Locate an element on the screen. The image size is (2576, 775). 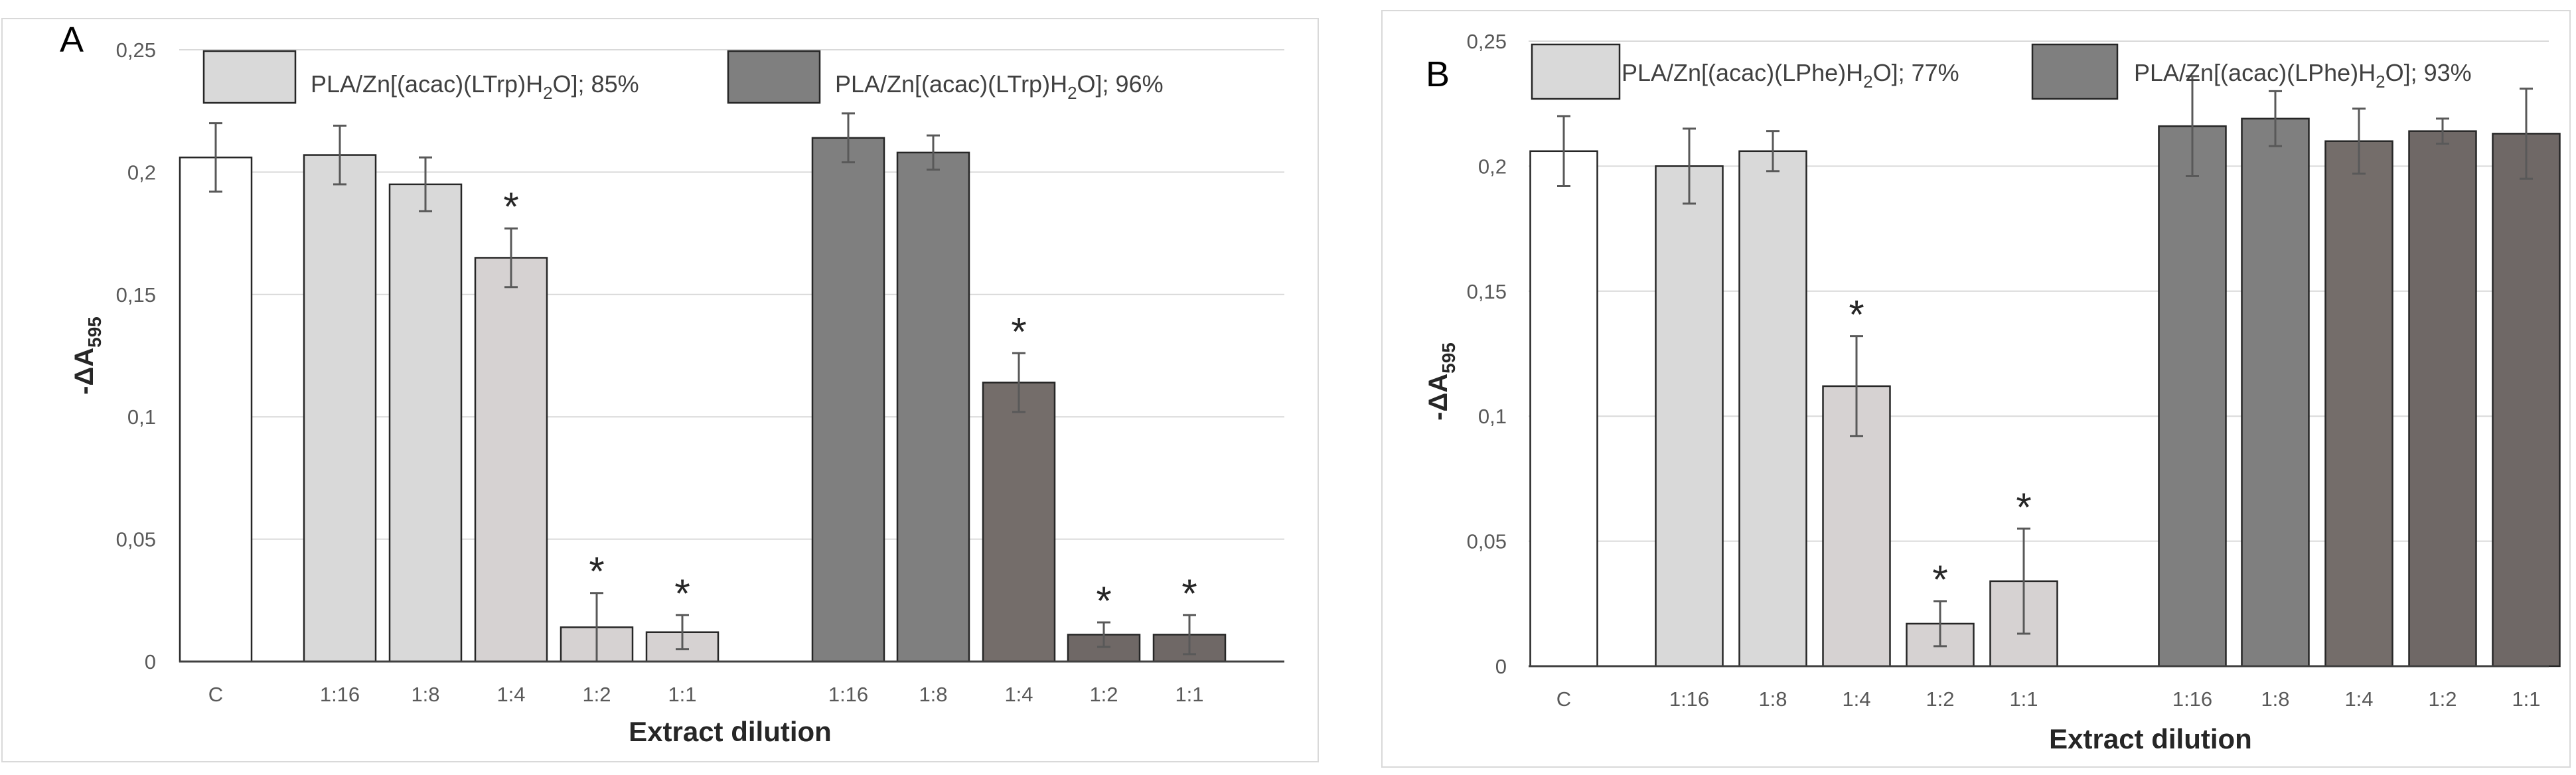
legend-label: PLA/Zn[(acac)(LPhe)H2O]; 77% is located at coordinates (1791, 75).